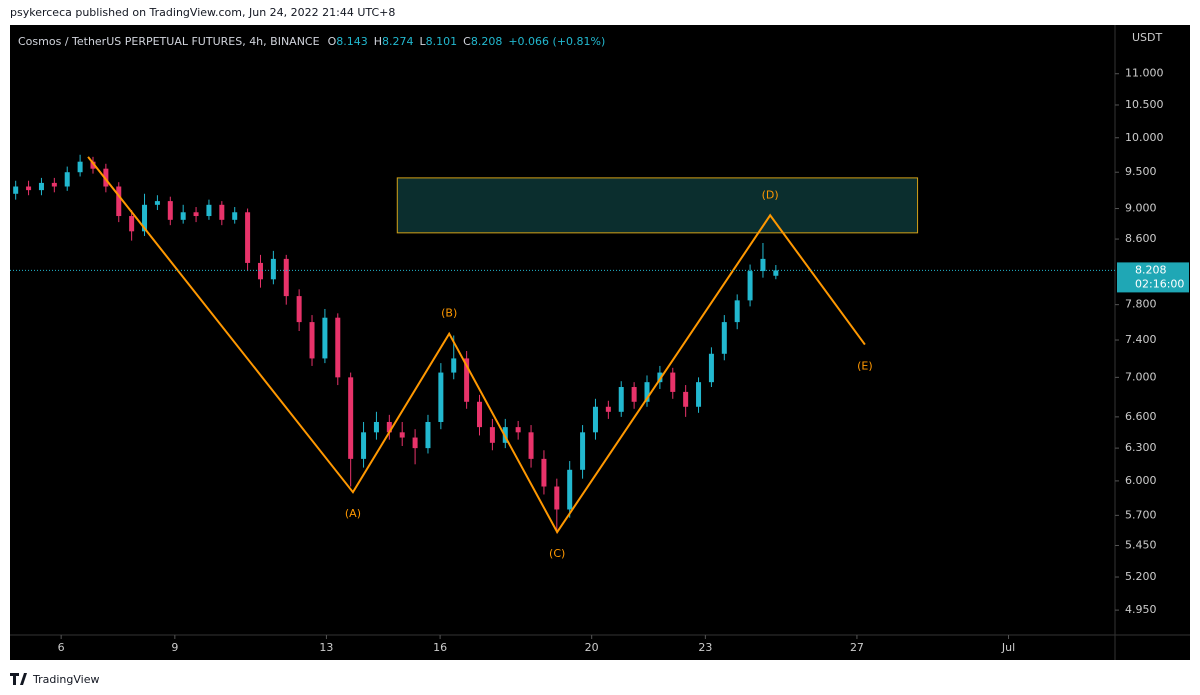 This screenshot has height=695, width=1200. What do you see at coordinates (770, 194) in the screenshot?
I see `wave-label: (D)` at bounding box center [770, 194].